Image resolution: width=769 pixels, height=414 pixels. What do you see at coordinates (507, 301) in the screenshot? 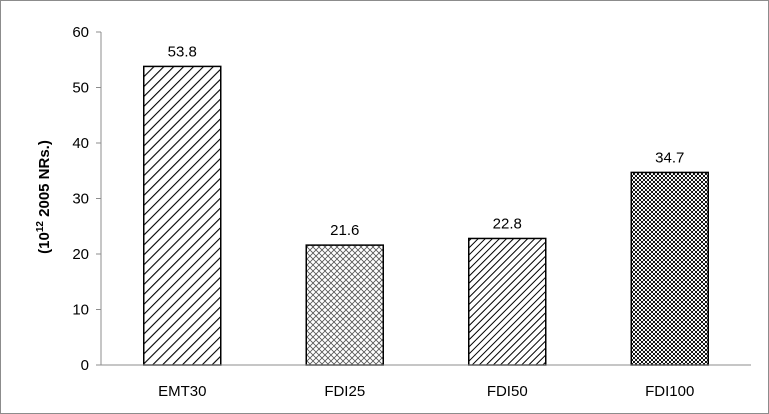
I see `bar-fdi50` at bounding box center [507, 301].